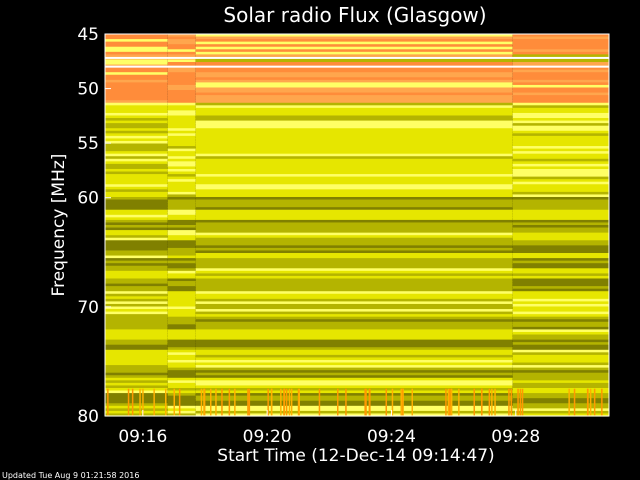  Describe the element at coordinates (391, 437) in the screenshot. I see `x-tick-label: 09:24` at that location.